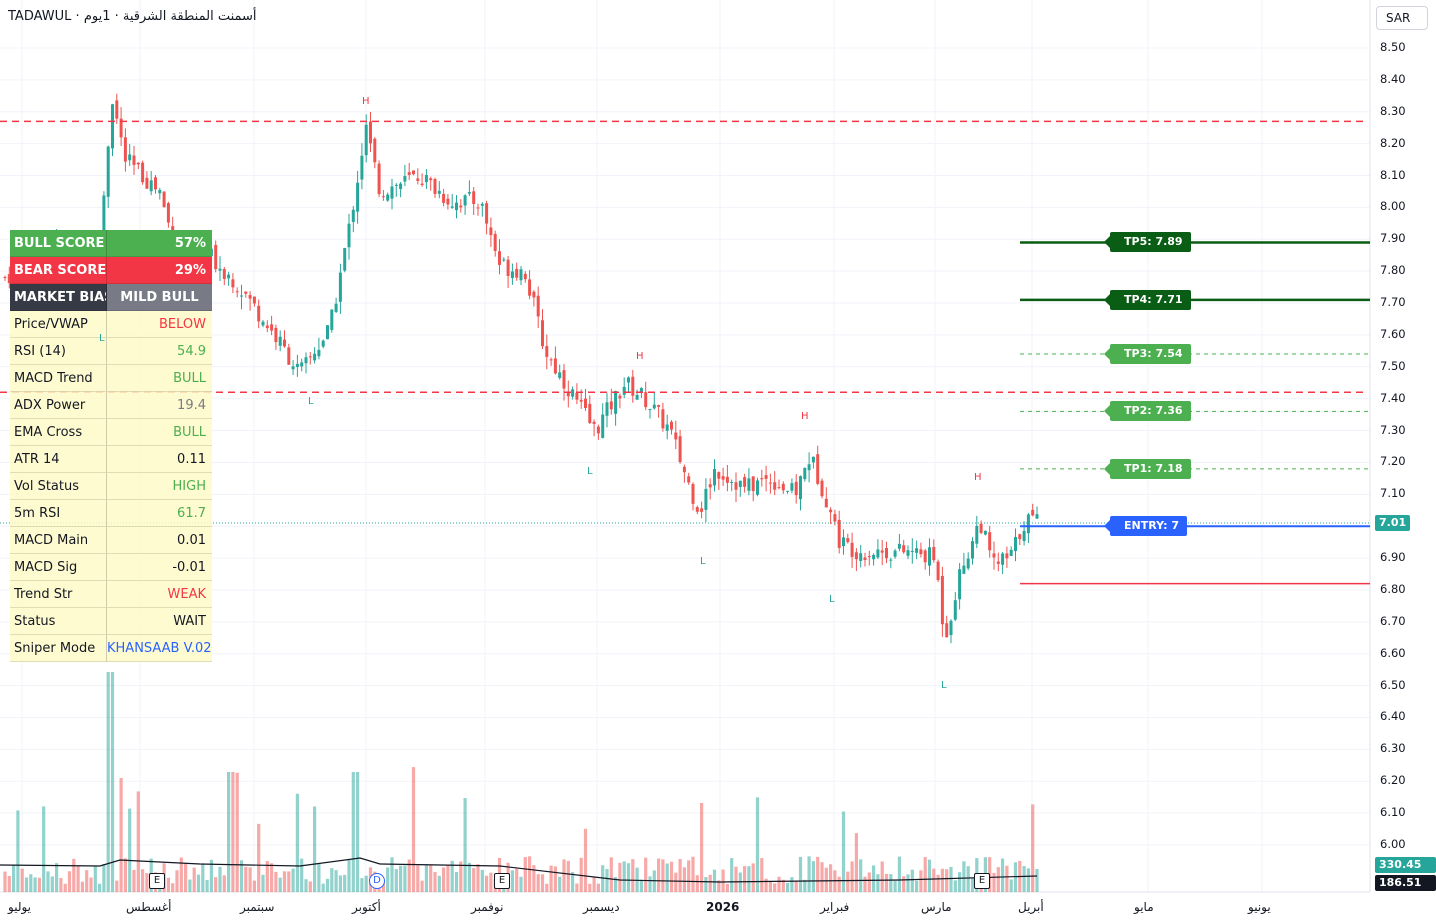  I want to click on y-axis-label: 8.30, so click(1393, 110).